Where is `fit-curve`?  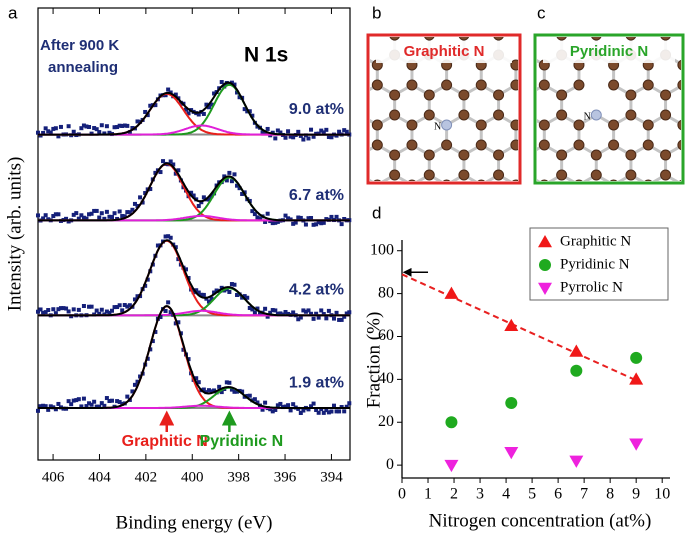 fit-curve is located at coordinates (194, 278).